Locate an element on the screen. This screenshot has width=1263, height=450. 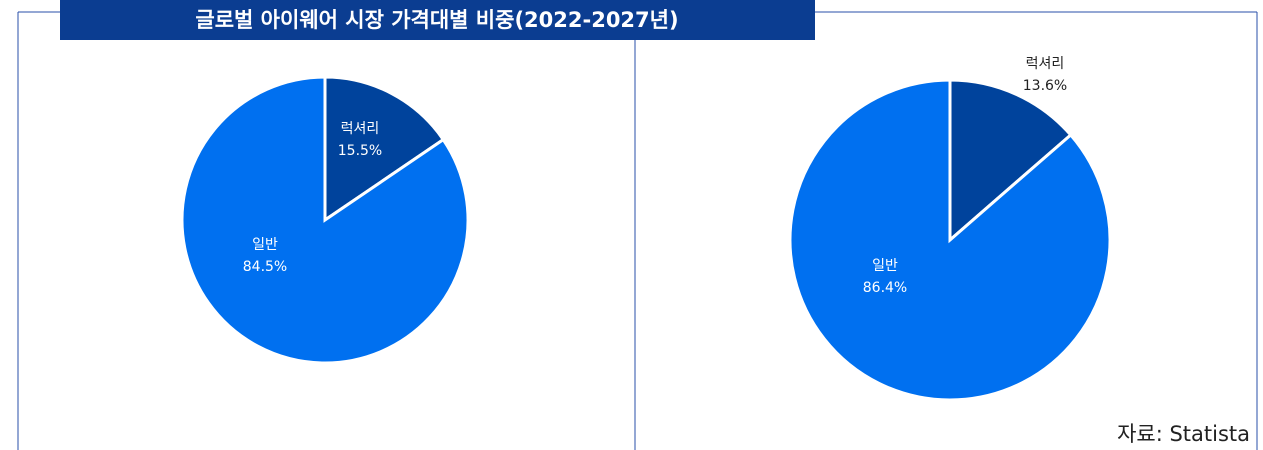
page-title: 글로벌 아이웨어 시장 가격대별 비중(2022-2027년) is located at coordinates (436, 20).